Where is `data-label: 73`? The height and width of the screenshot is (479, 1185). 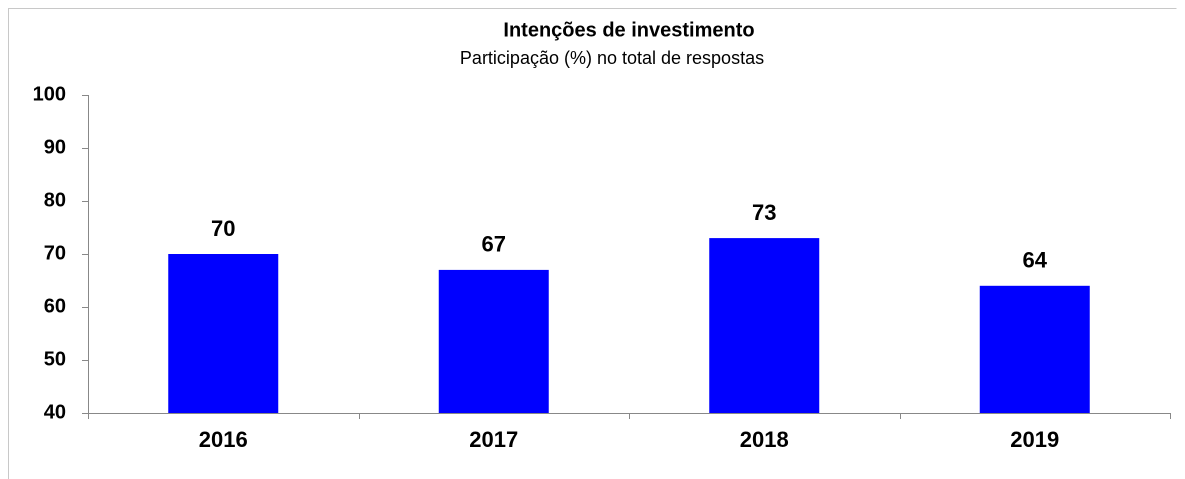
data-label: 73 is located at coordinates (764, 212).